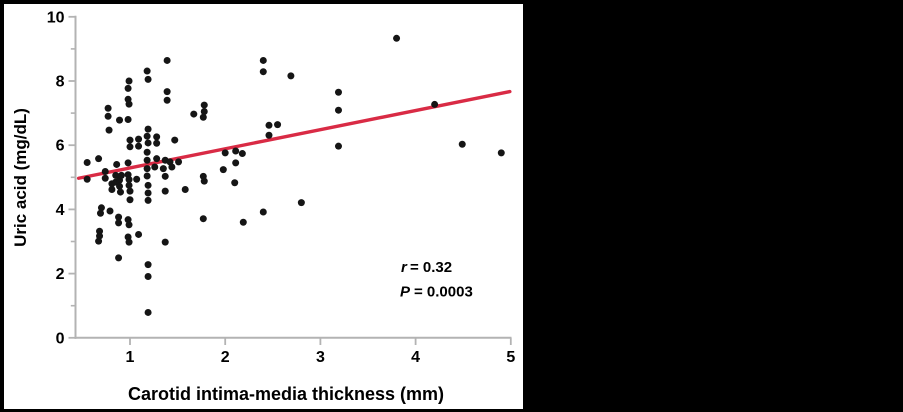  I want to click on y-tick-label: 6, so click(60, 146).